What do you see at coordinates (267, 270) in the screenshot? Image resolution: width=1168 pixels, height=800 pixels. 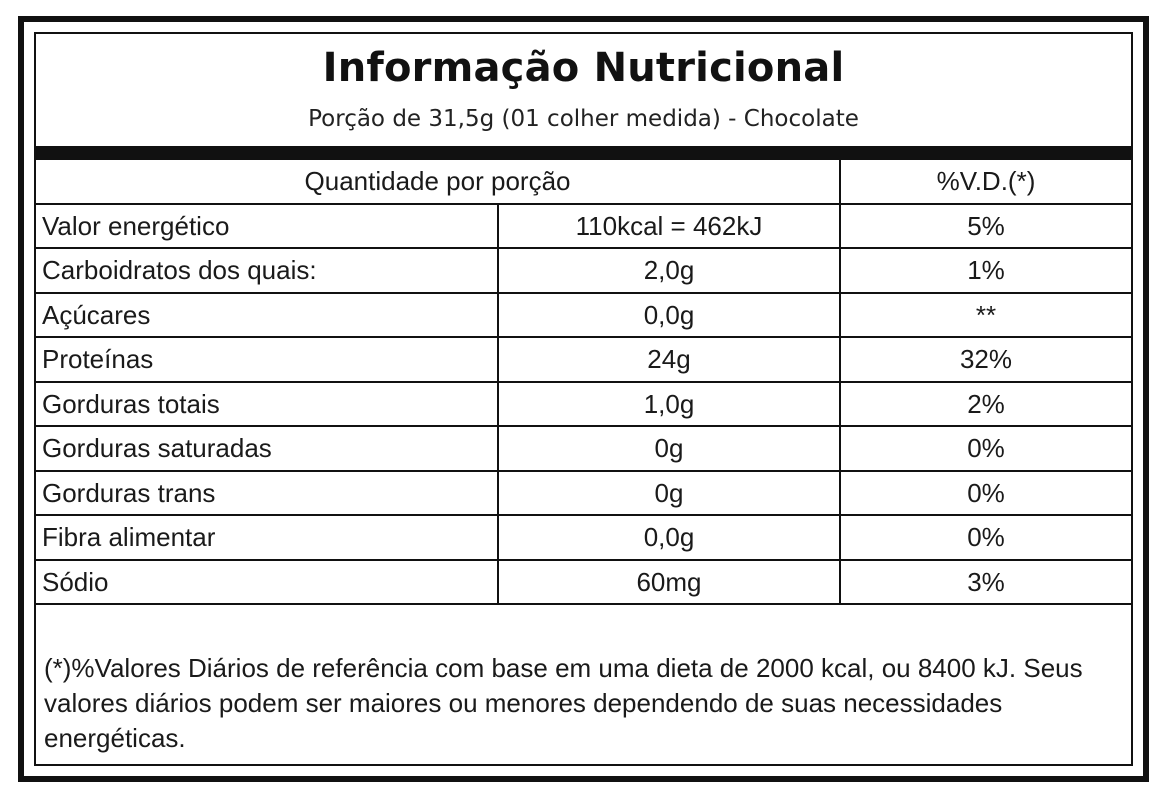 I see `nutrient-name: Carboidratos dos quais:` at bounding box center [267, 270].